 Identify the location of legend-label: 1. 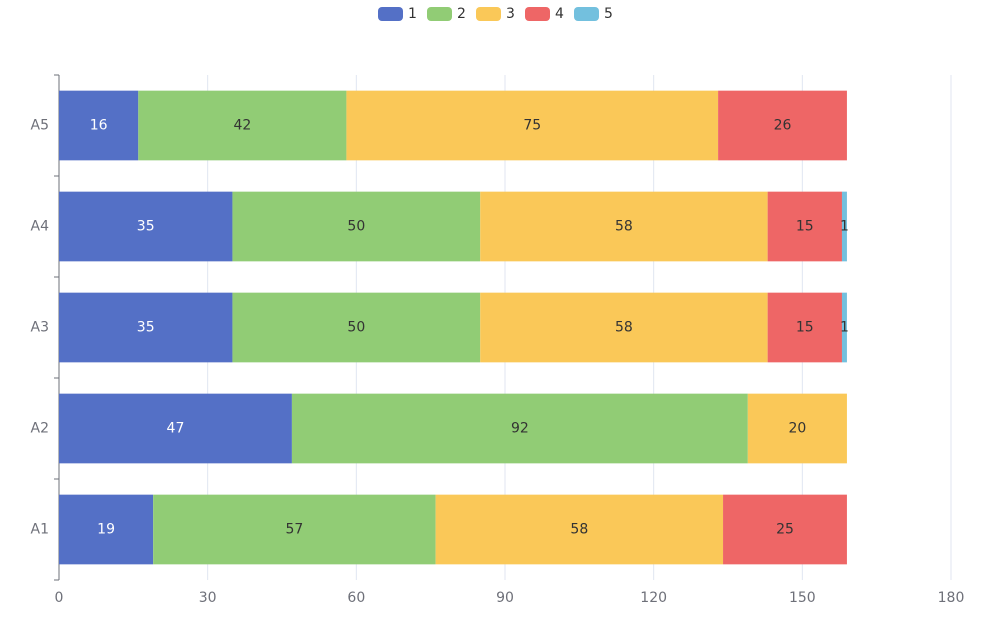
(412, 14).